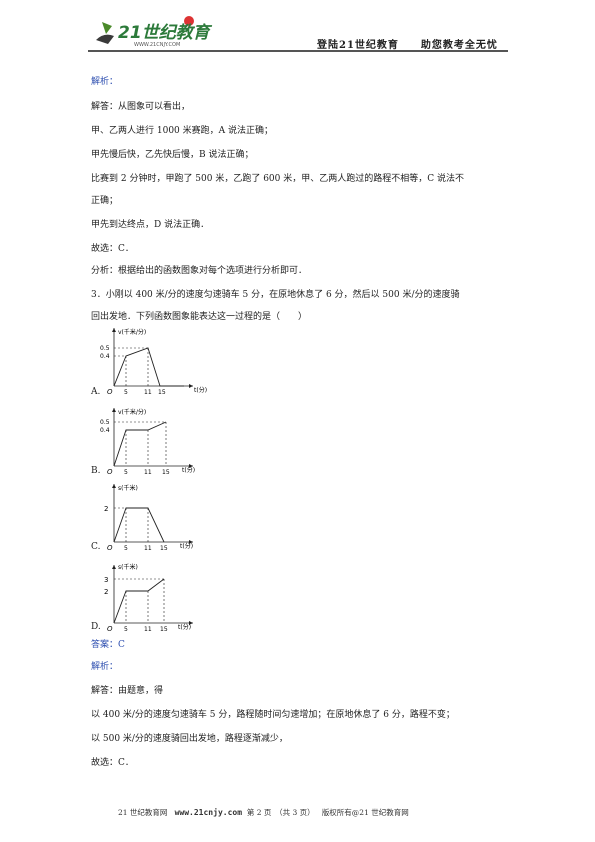 The width and height of the screenshot is (595, 842). What do you see at coordinates (157, 45) in the screenshot?
I see `logo-url: WWW.21CNJY.COM` at bounding box center [157, 45].